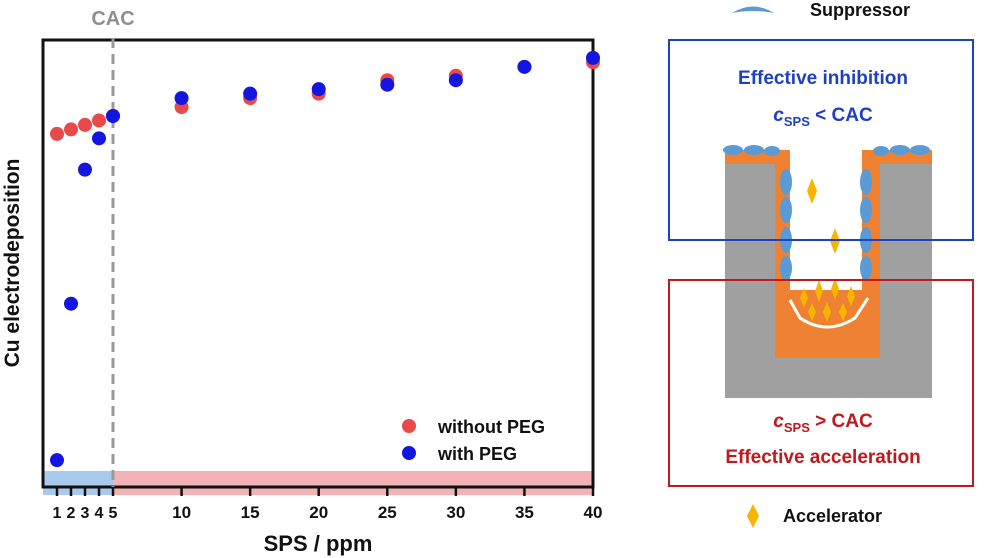  Describe the element at coordinates (353, 483) in the screenshot. I see `region-above-cac` at that location.